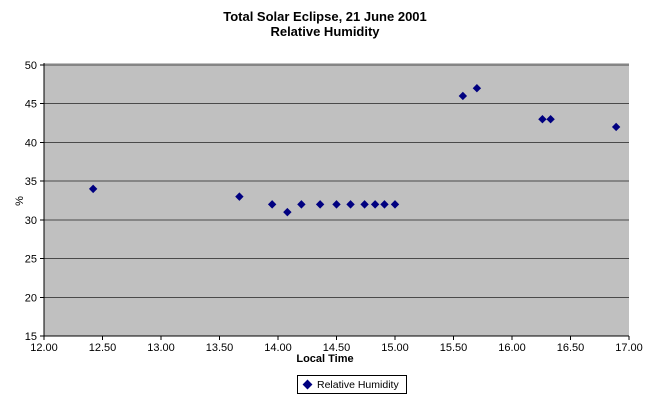 This screenshot has width=650, height=400. What do you see at coordinates (325, 31) in the screenshot?
I see `chart-subtitle: Relative Humidity` at bounding box center [325, 31].